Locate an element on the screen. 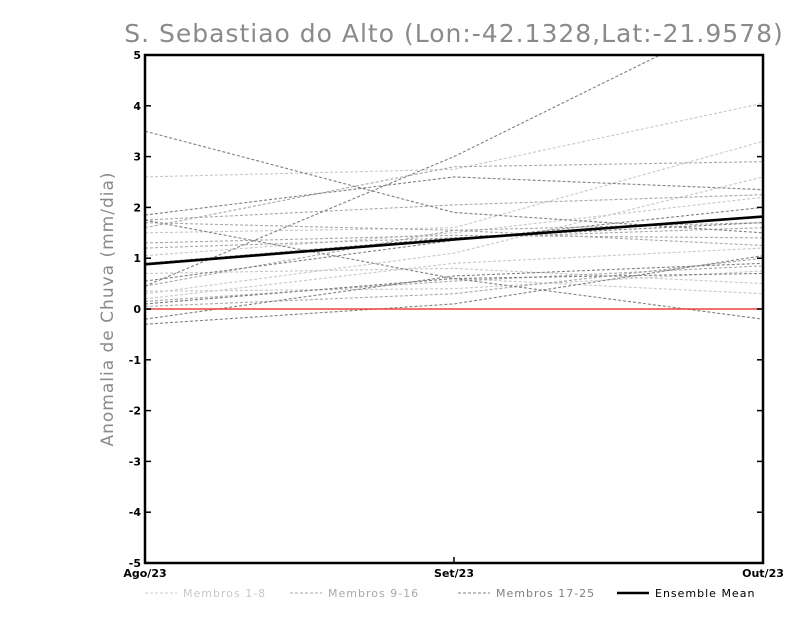 The height and width of the screenshot is (618, 800). legend-label: Membros 9-16 is located at coordinates (373, 593).